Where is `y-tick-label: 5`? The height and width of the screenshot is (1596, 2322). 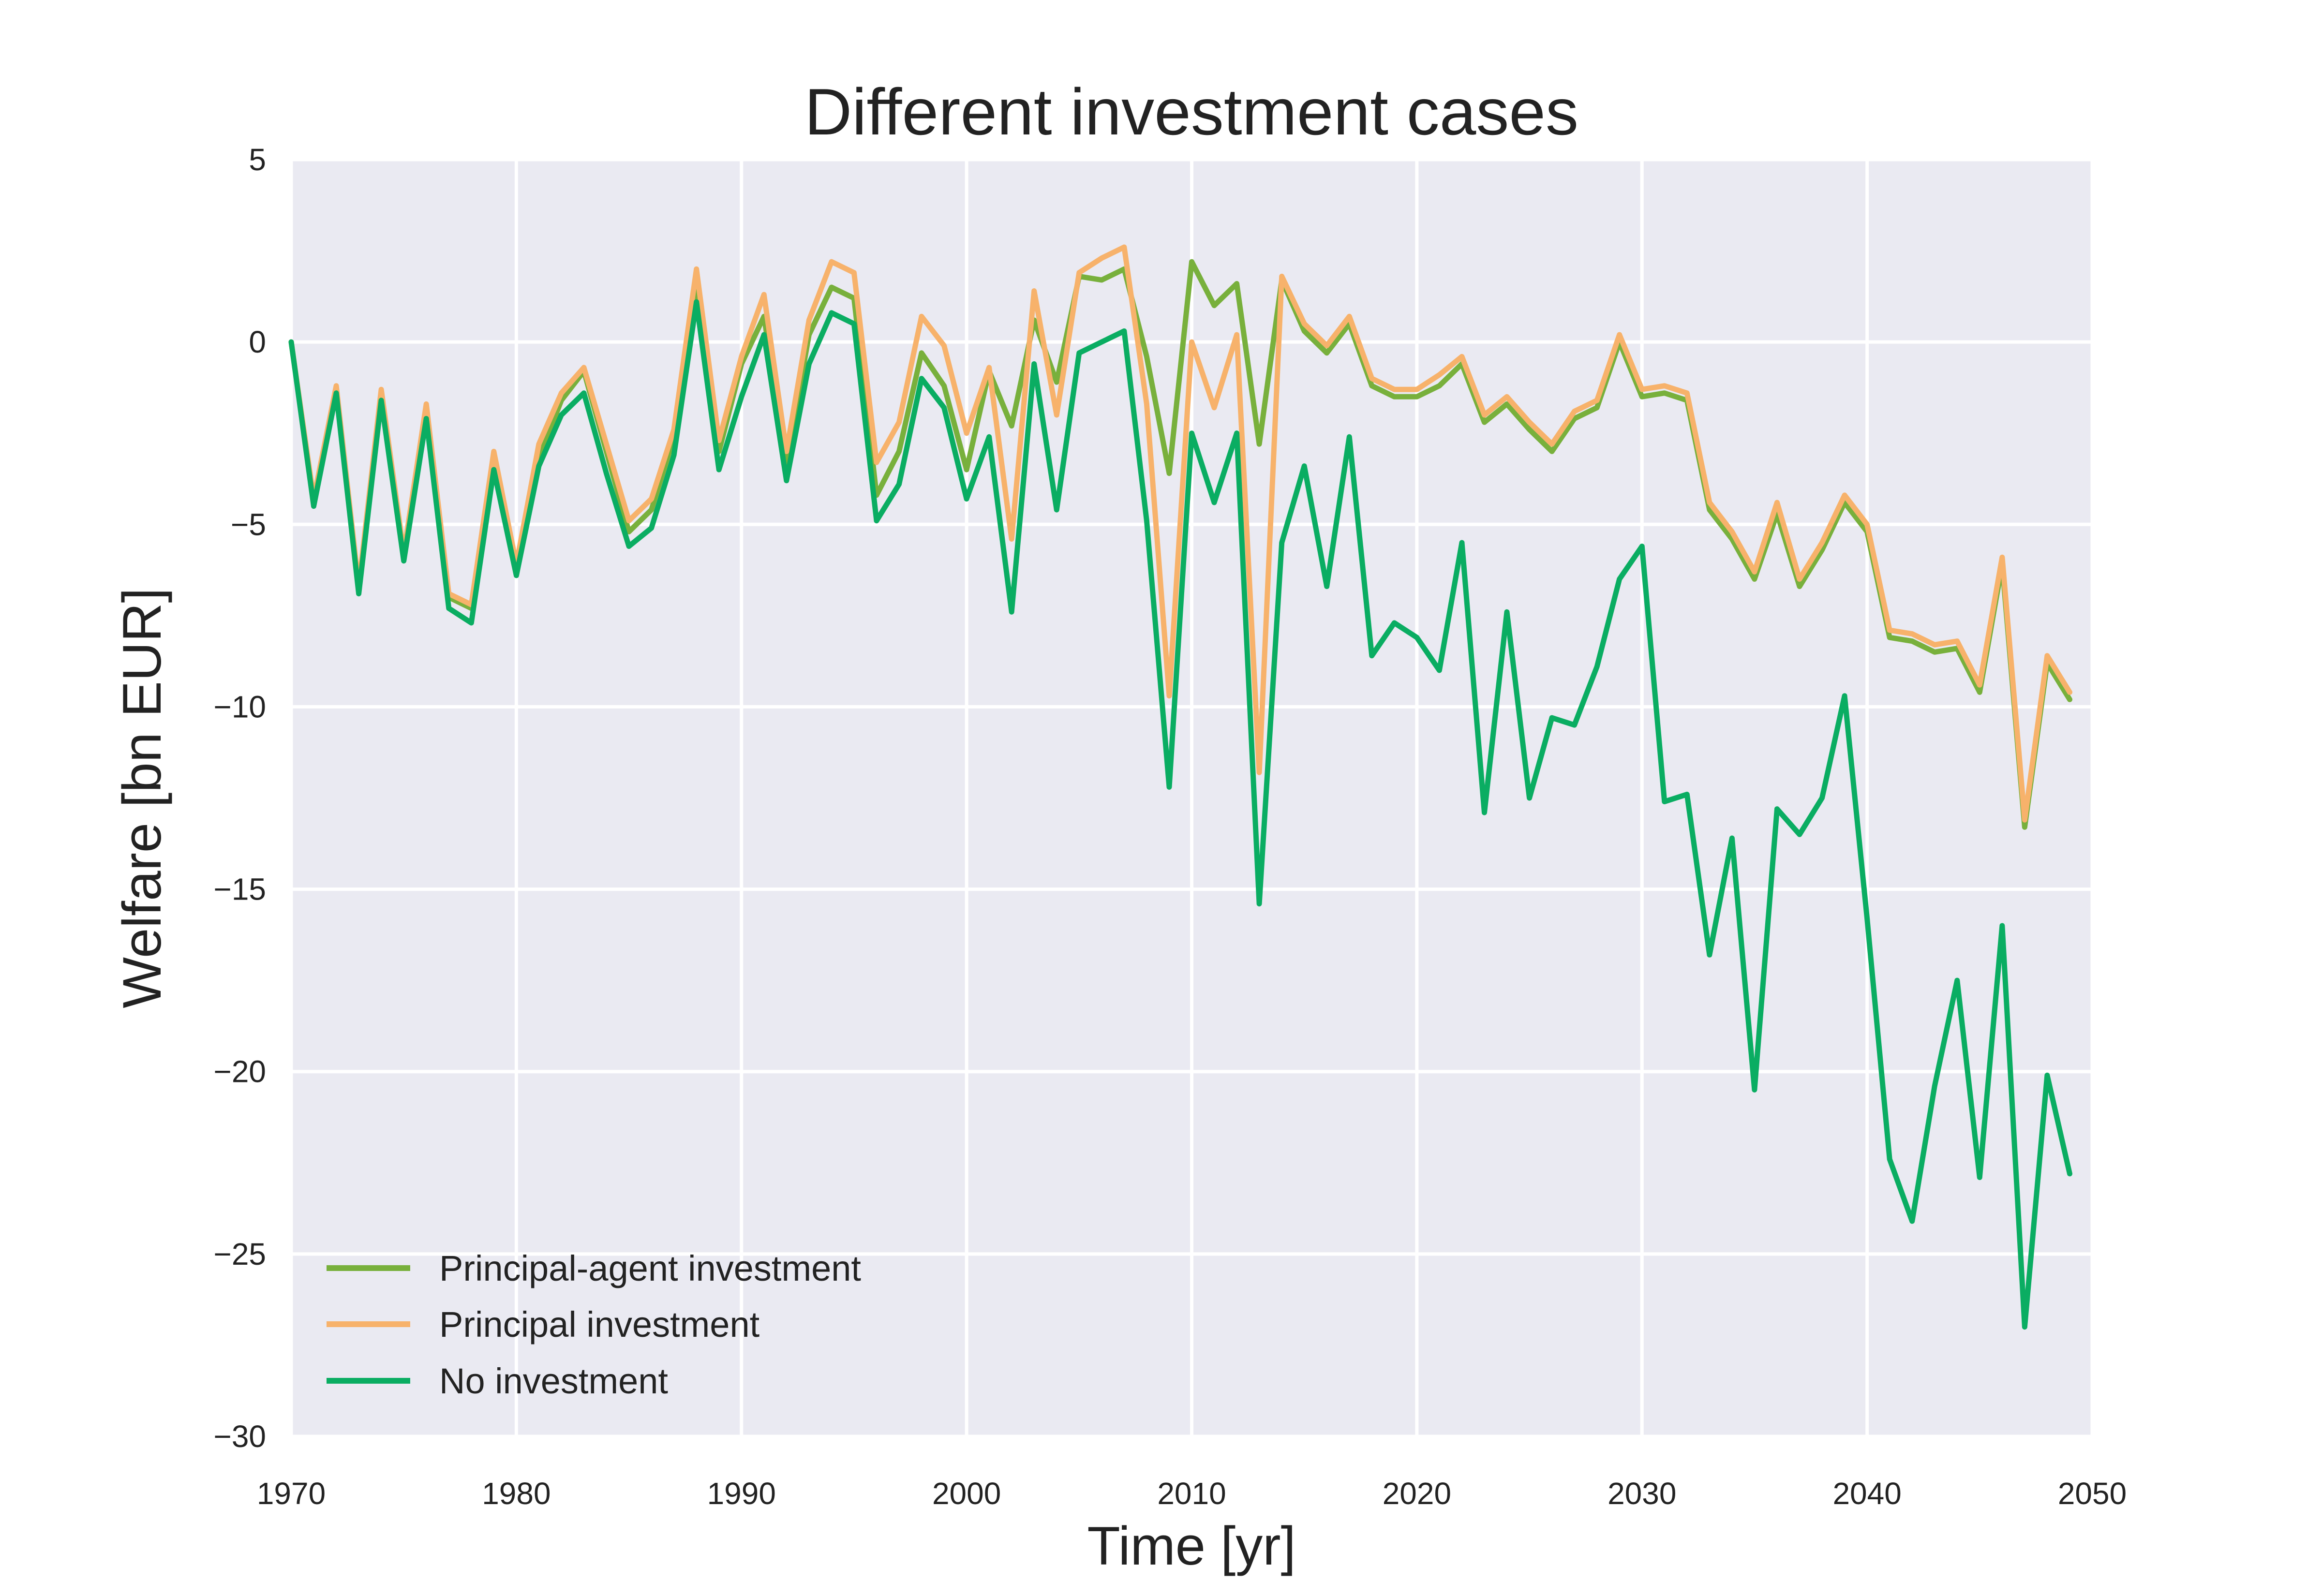 y-tick-label: 5 is located at coordinates (257, 159).